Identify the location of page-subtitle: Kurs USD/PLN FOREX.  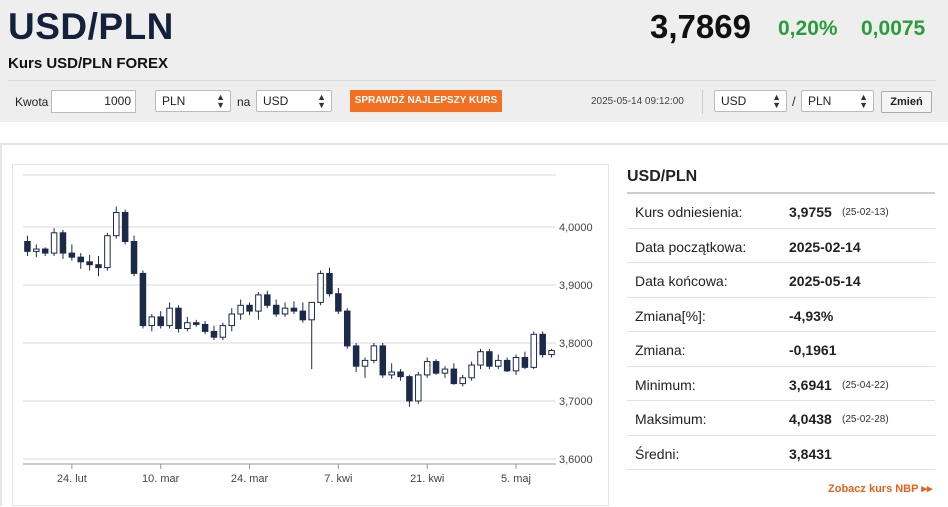
(88, 63).